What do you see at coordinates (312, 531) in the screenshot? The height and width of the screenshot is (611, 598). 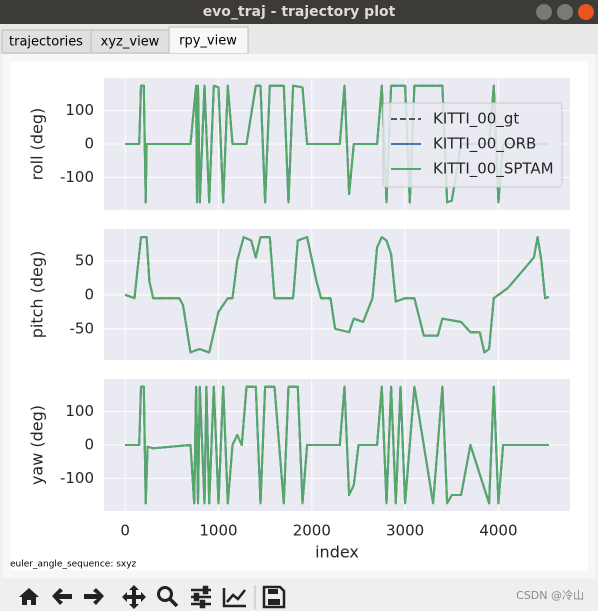 I see `x-tick-label: 2000` at bounding box center [312, 531].